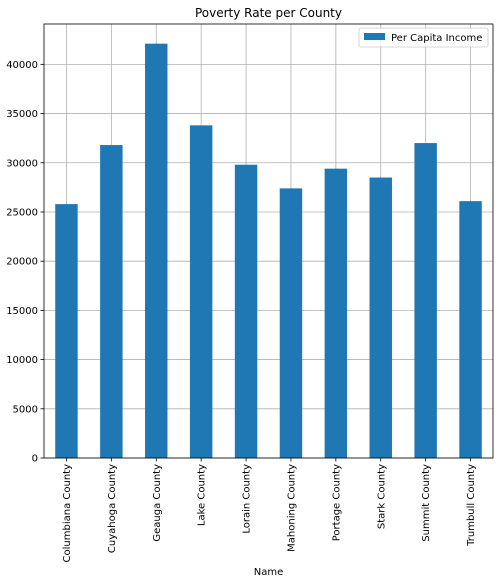 The image size is (499, 584). What do you see at coordinates (156, 250) in the screenshot?
I see `bar-geauga-county` at bounding box center [156, 250].